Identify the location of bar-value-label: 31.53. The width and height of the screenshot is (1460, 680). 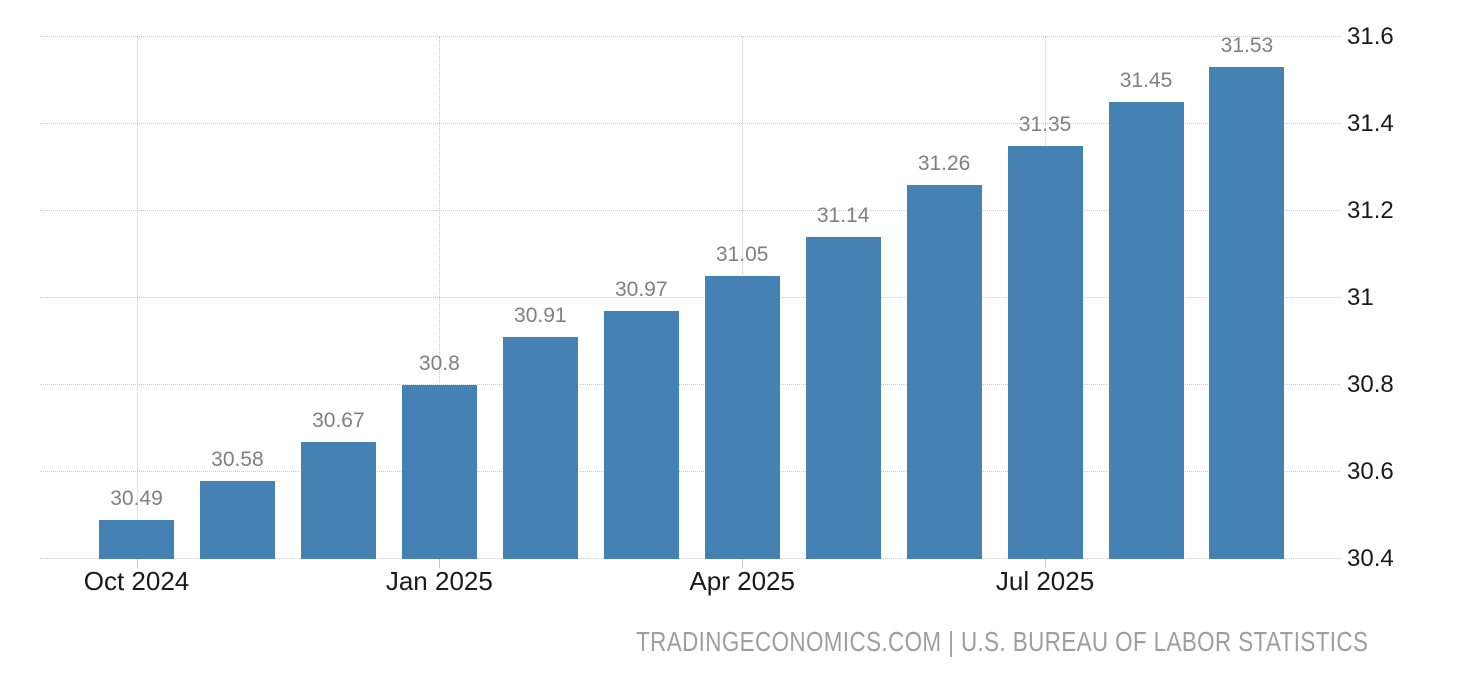
(1247, 46).